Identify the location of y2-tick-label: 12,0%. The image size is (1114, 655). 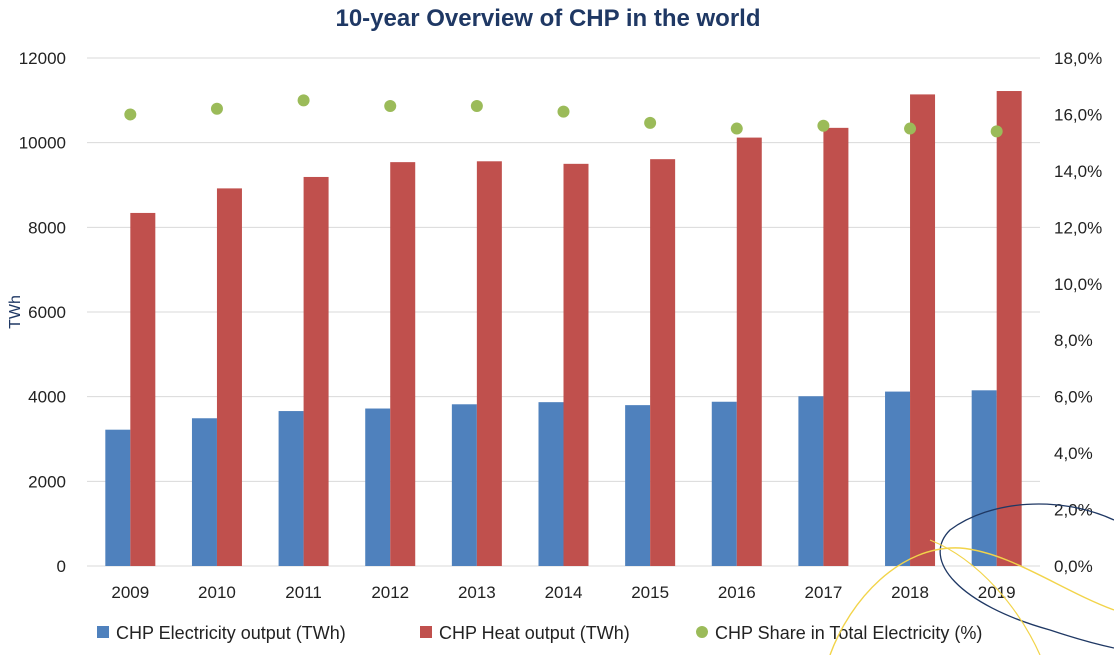
(1078, 227).